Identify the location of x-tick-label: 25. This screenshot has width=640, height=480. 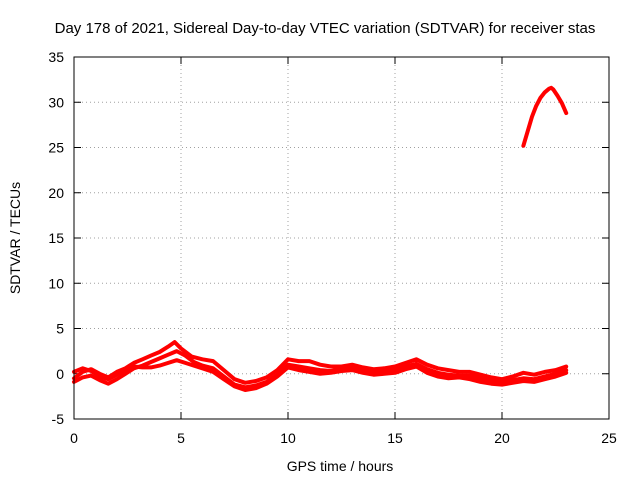
(609, 438).